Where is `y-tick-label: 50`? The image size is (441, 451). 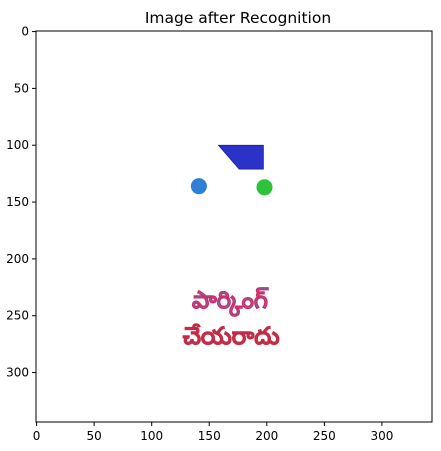 y-tick-label: 50 is located at coordinates (21, 88).